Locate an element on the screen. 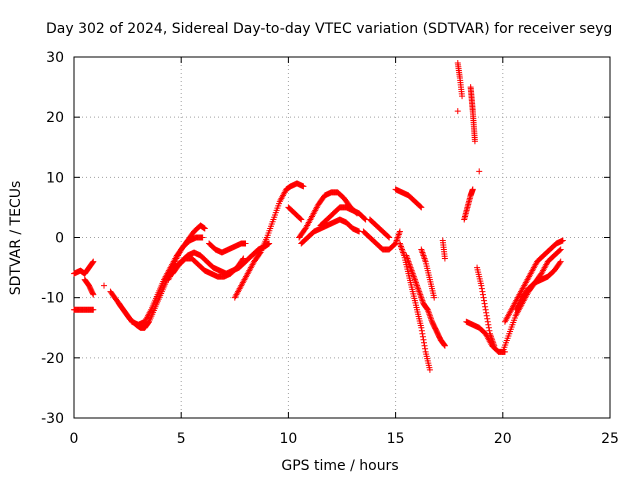  series-arc-ac is located at coordinates (531, 300).